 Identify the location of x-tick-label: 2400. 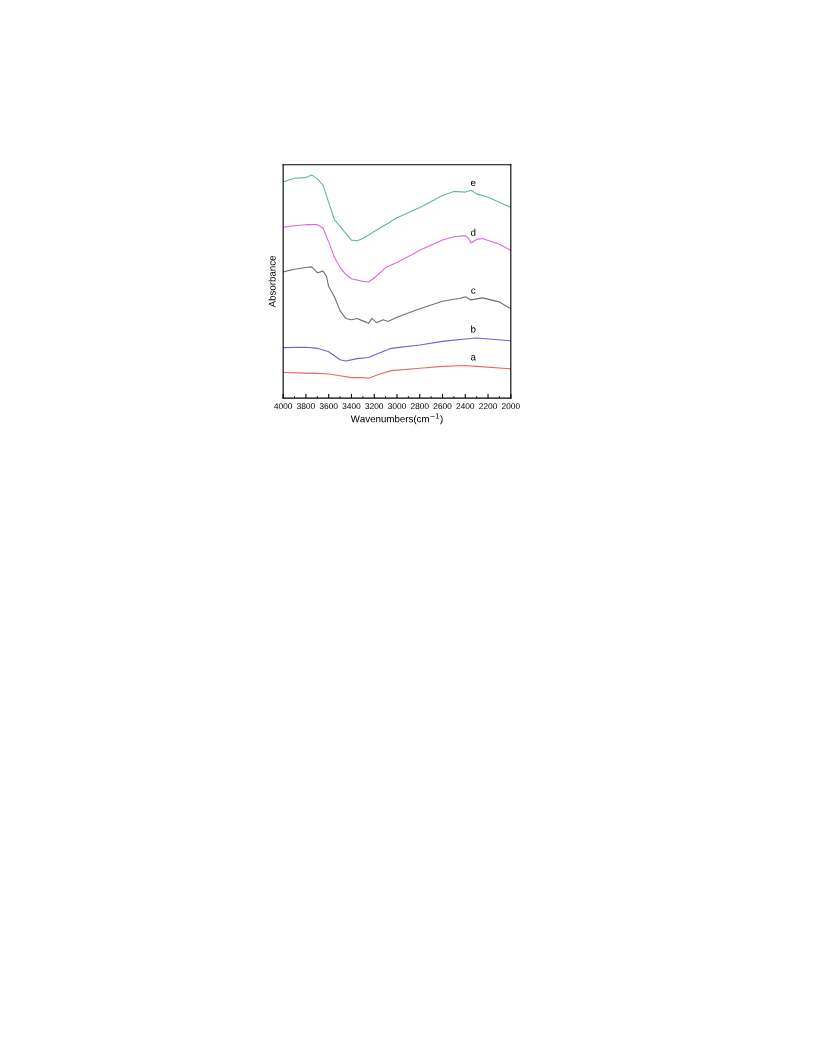
(465, 406).